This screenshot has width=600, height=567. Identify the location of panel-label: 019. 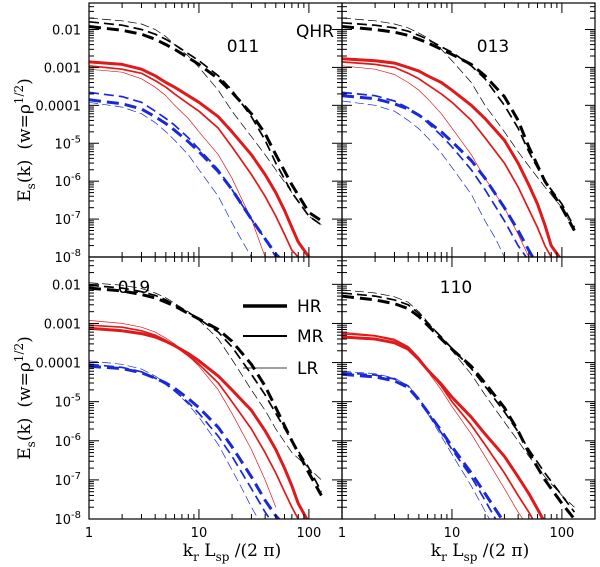
(134, 288).